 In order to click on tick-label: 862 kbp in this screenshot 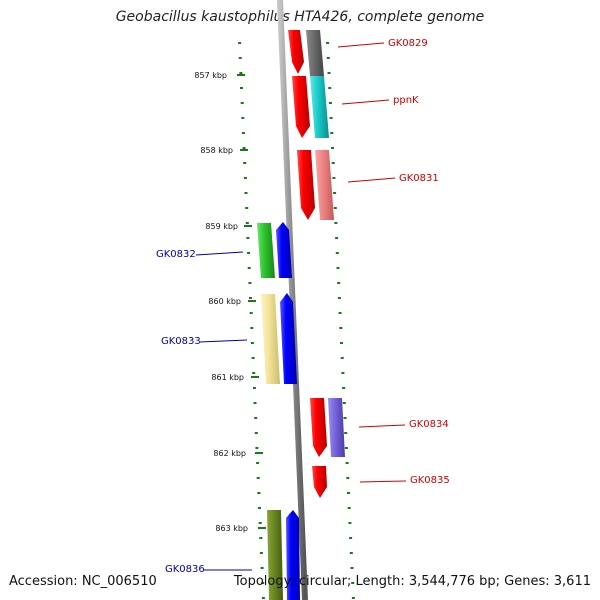, I will do `click(229, 453)`.